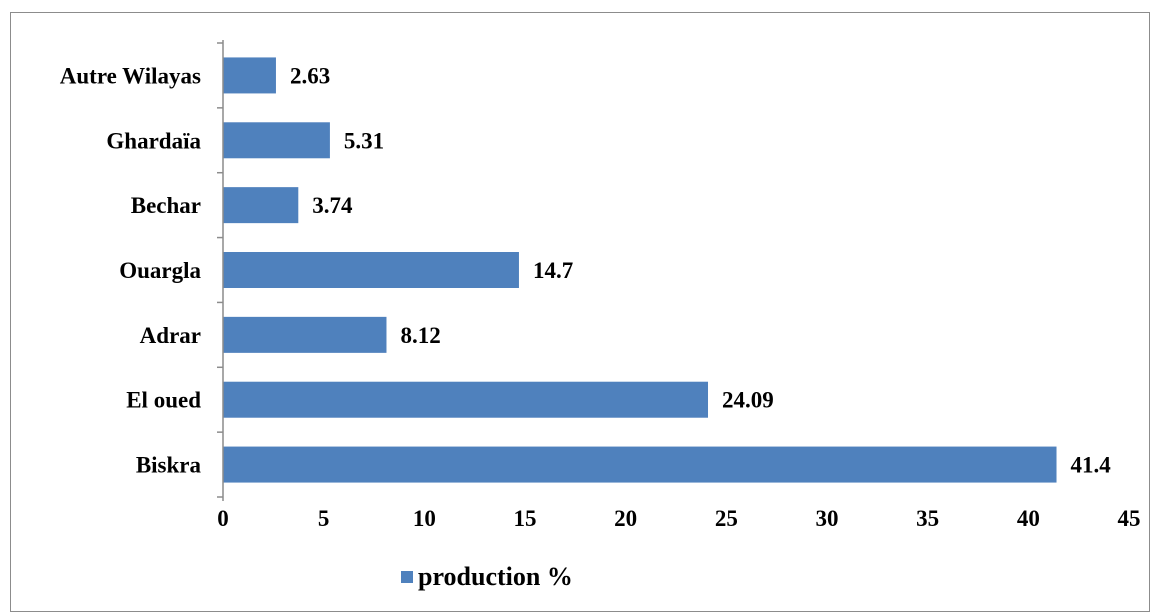  What do you see at coordinates (424, 518) in the screenshot?
I see `x-tick-label: 10` at bounding box center [424, 518].